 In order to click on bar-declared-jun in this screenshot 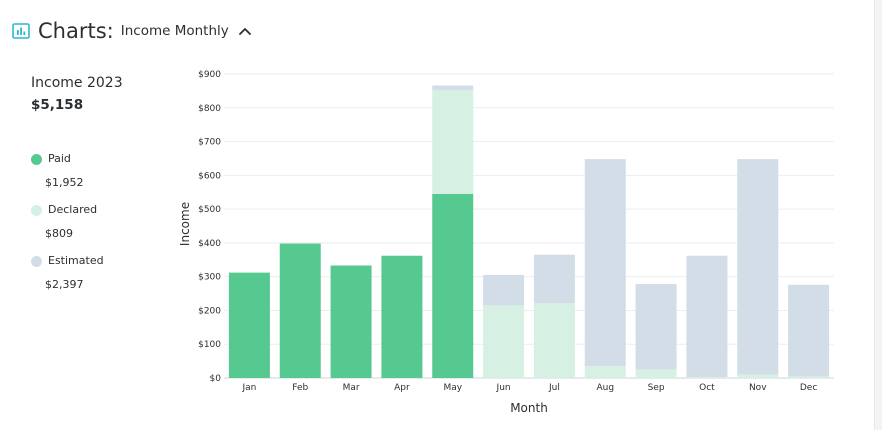, I will do `click(504, 341)`.